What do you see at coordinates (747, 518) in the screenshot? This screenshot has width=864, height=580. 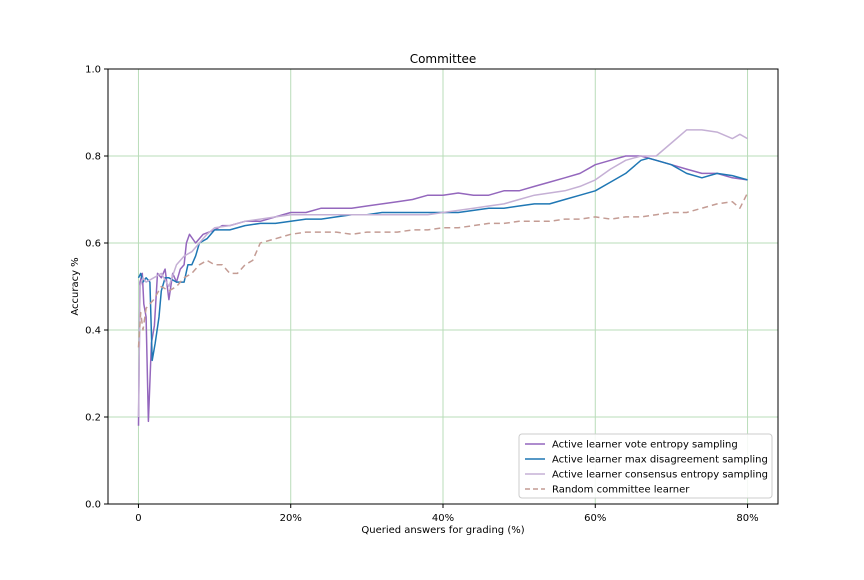 I see `x-tick-label: 80%` at bounding box center [747, 518].